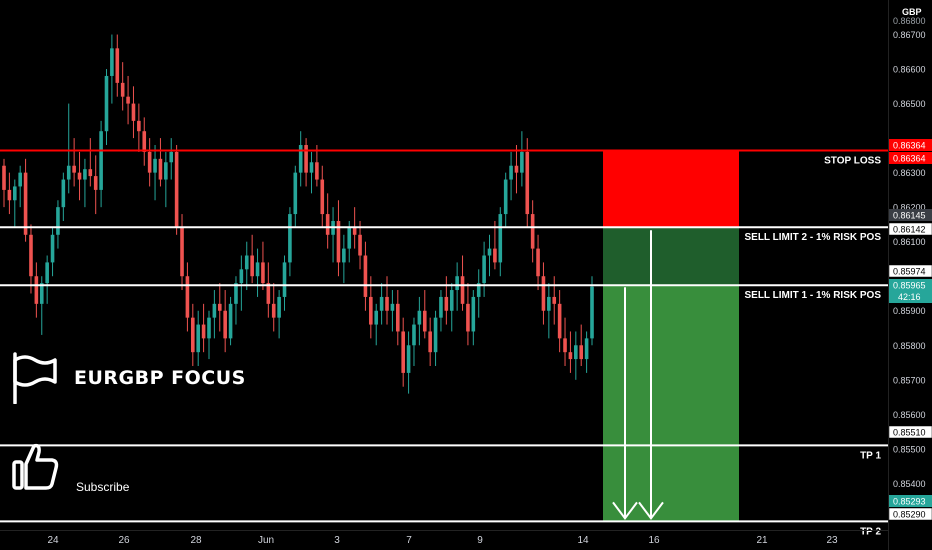  What do you see at coordinates (71, 467) in the screenshot?
I see `subscribe-block: Subscribe` at bounding box center [71, 467].